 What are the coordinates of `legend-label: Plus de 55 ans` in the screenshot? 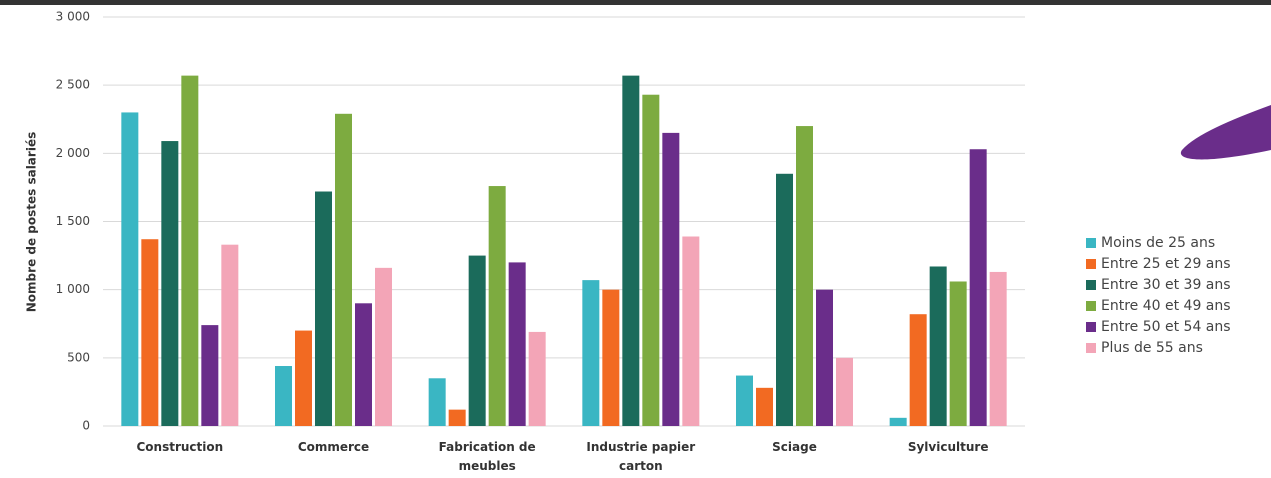 It's located at (1152, 348).